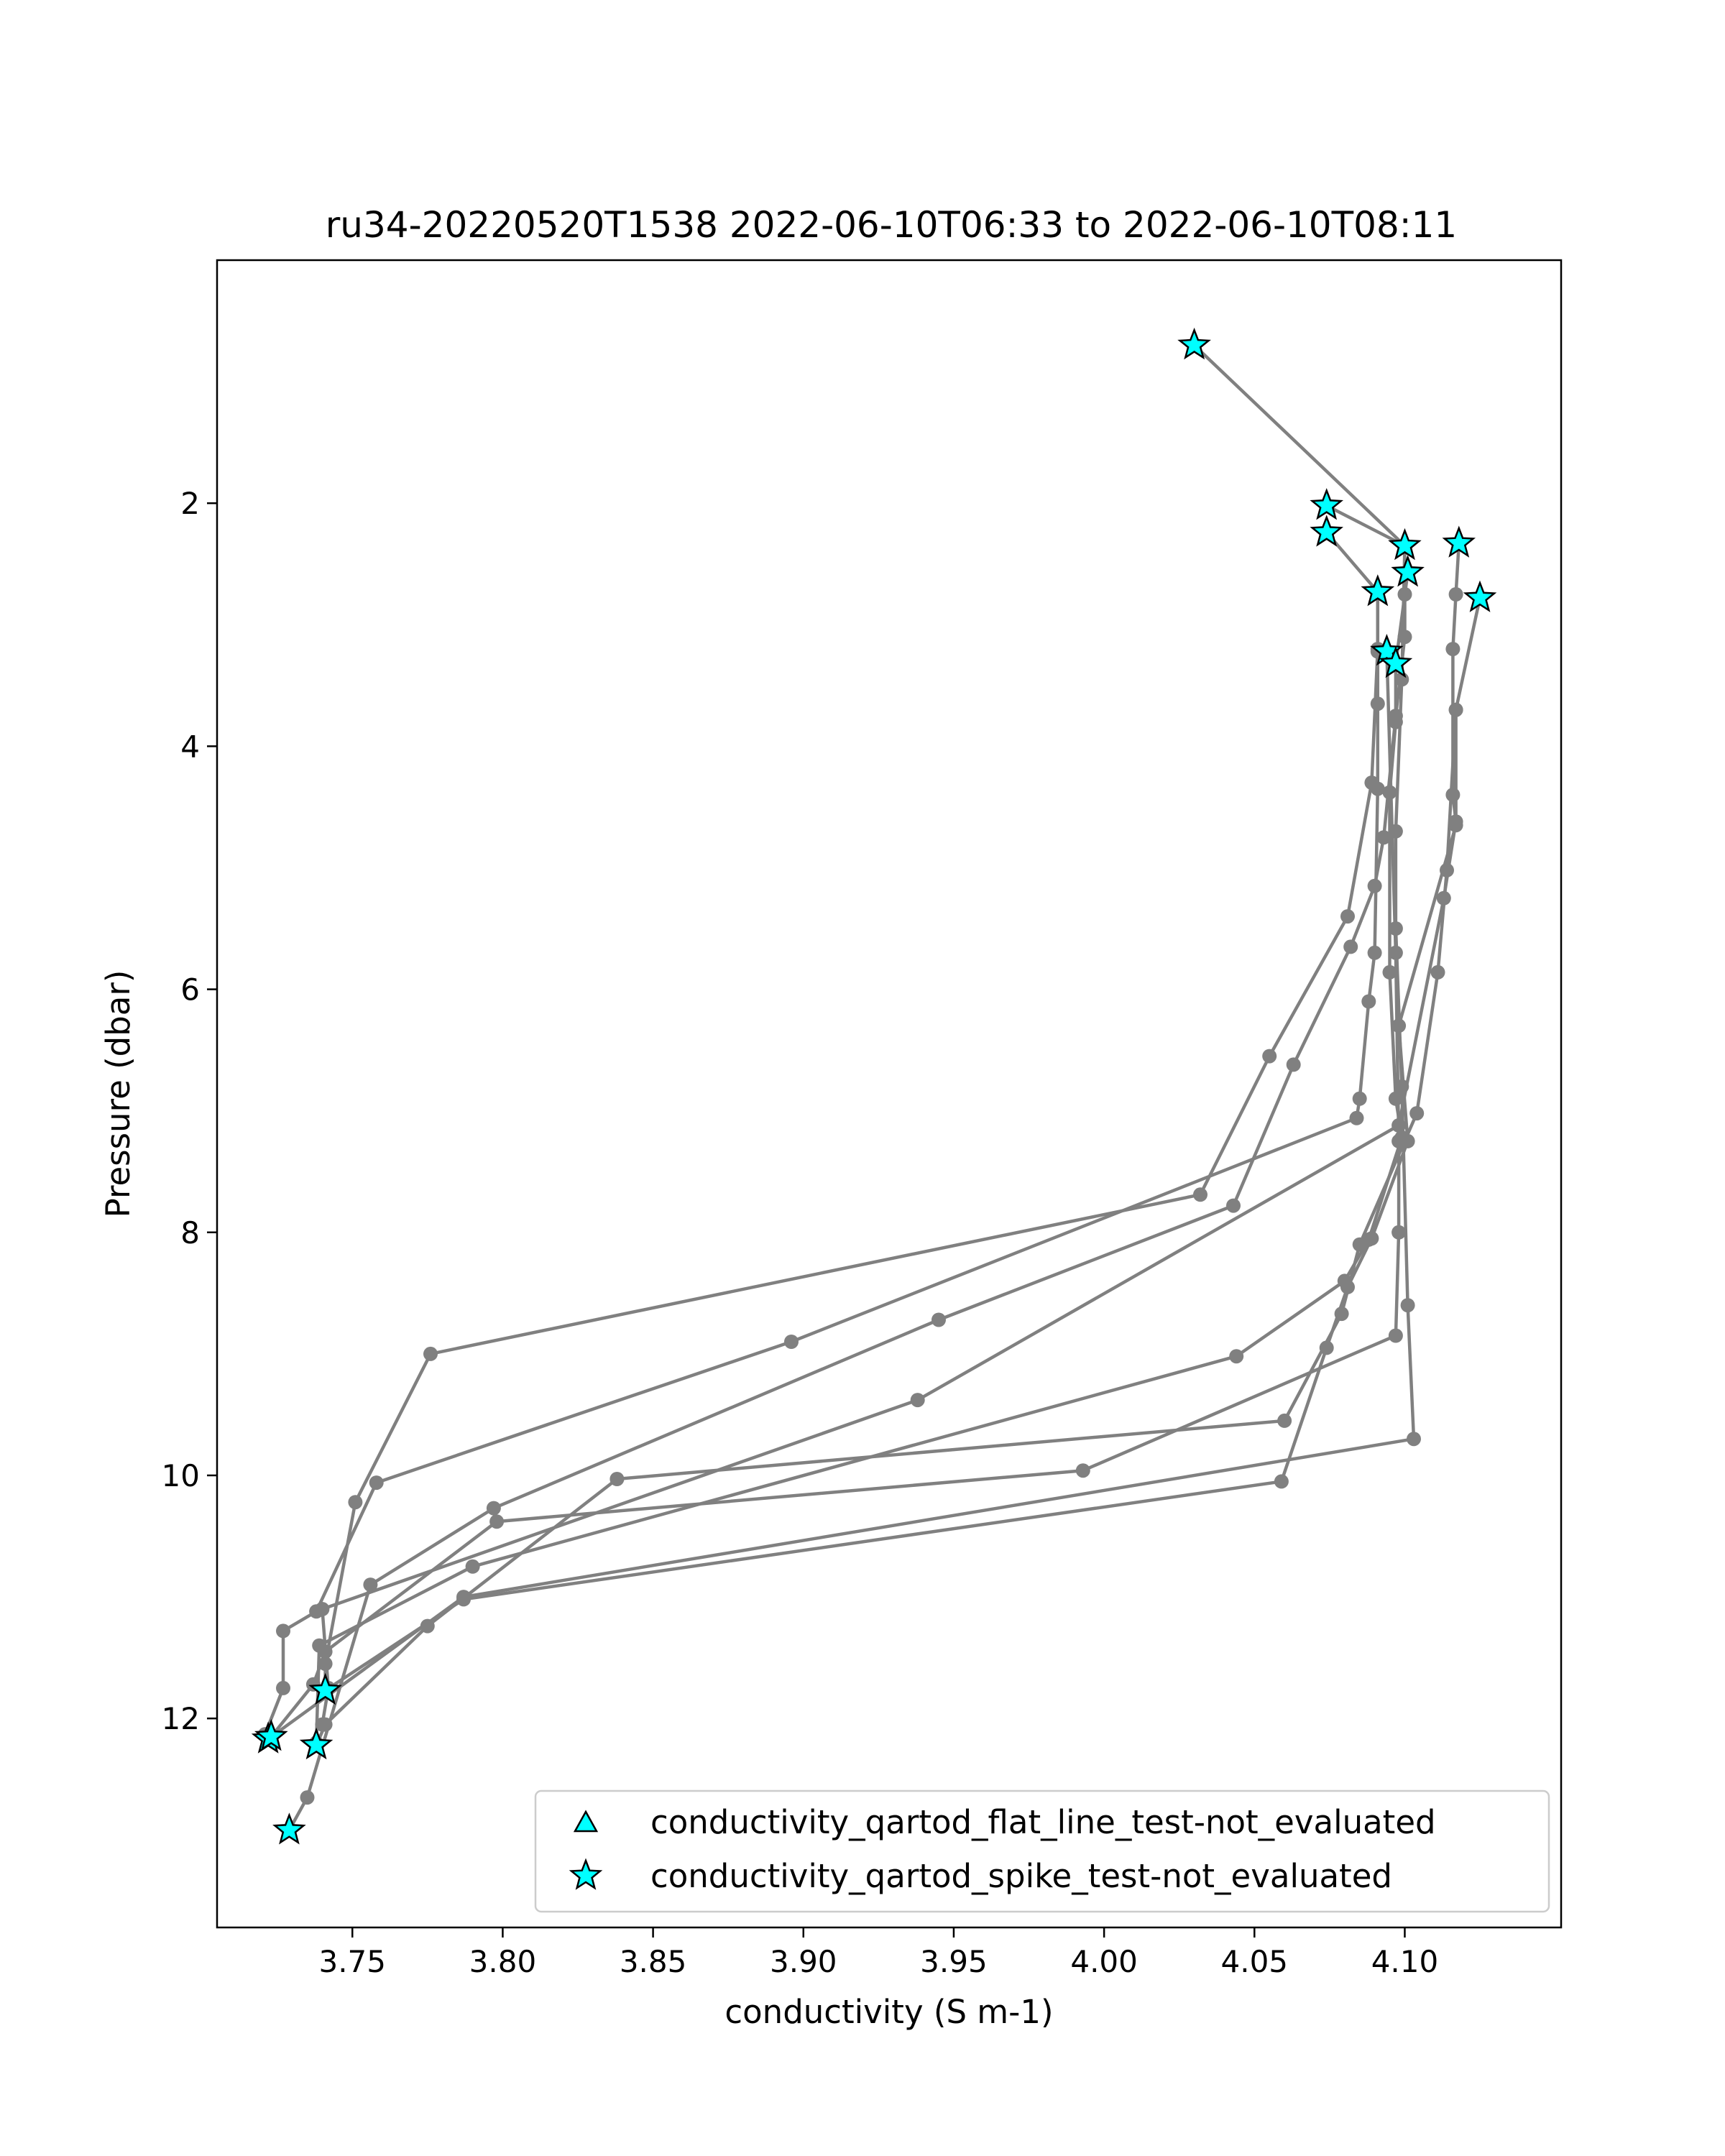 This screenshot has height=2156, width=1725. What do you see at coordinates (1405, 1961) in the screenshot?
I see `x-tick-label: 4.10` at bounding box center [1405, 1961].